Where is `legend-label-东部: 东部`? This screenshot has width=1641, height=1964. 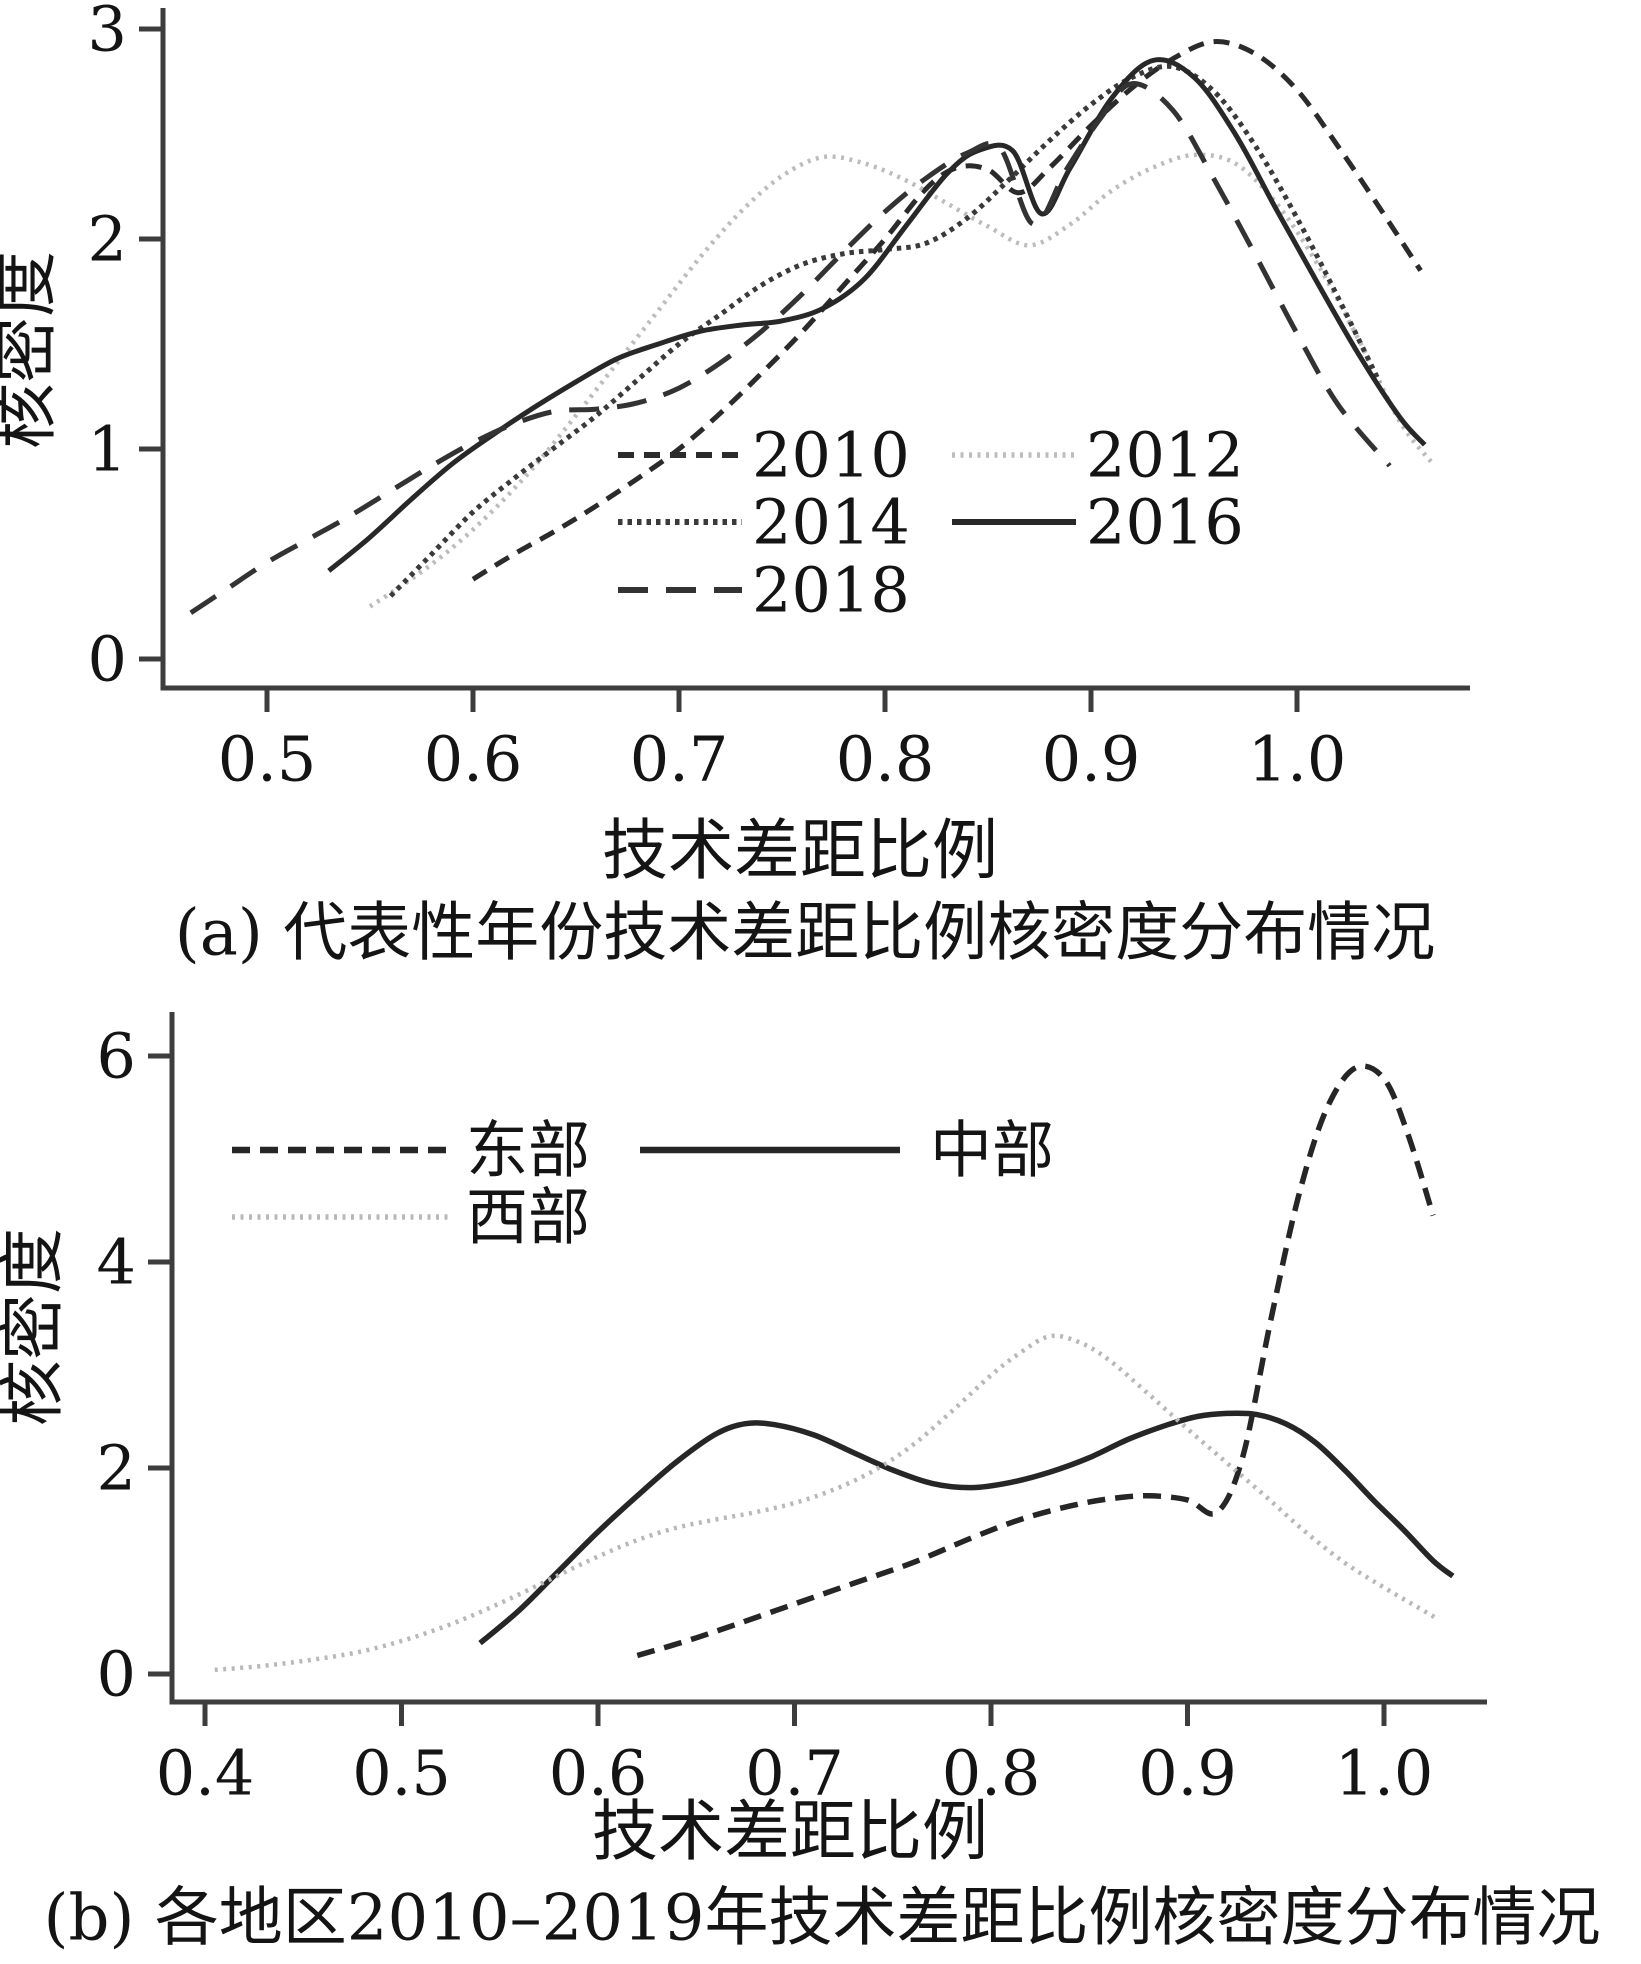 legend-label-东部: 东部 is located at coordinates (528, 1150).